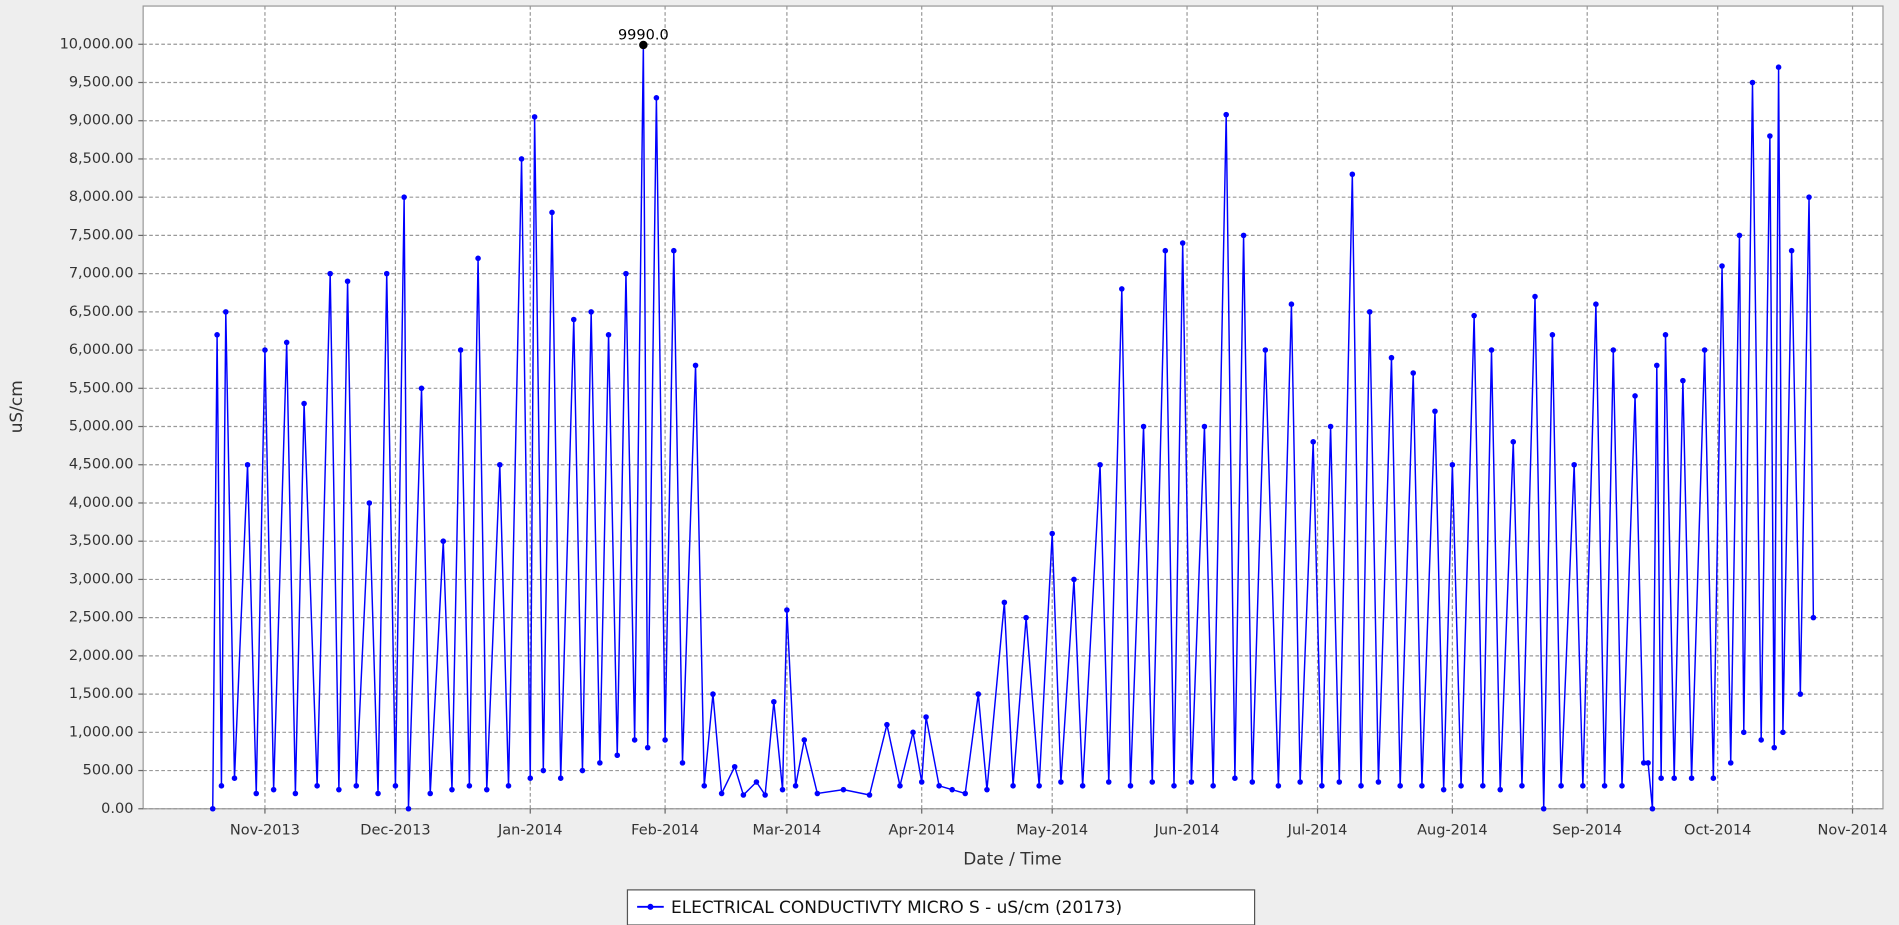  I want to click on y-tick-label: 6,000.00, so click(101, 350).